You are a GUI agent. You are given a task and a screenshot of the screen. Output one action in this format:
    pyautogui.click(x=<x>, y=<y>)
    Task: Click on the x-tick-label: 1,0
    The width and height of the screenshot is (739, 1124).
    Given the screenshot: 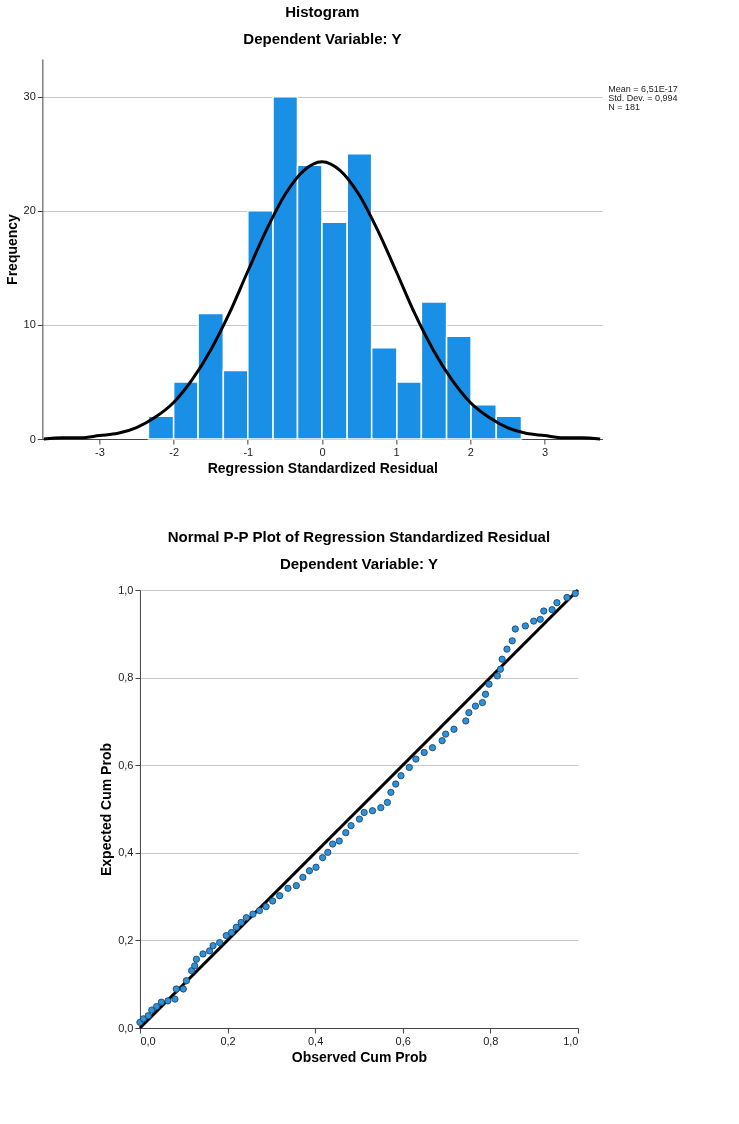 What is the action you would take?
    pyautogui.click(x=571, y=1040)
    